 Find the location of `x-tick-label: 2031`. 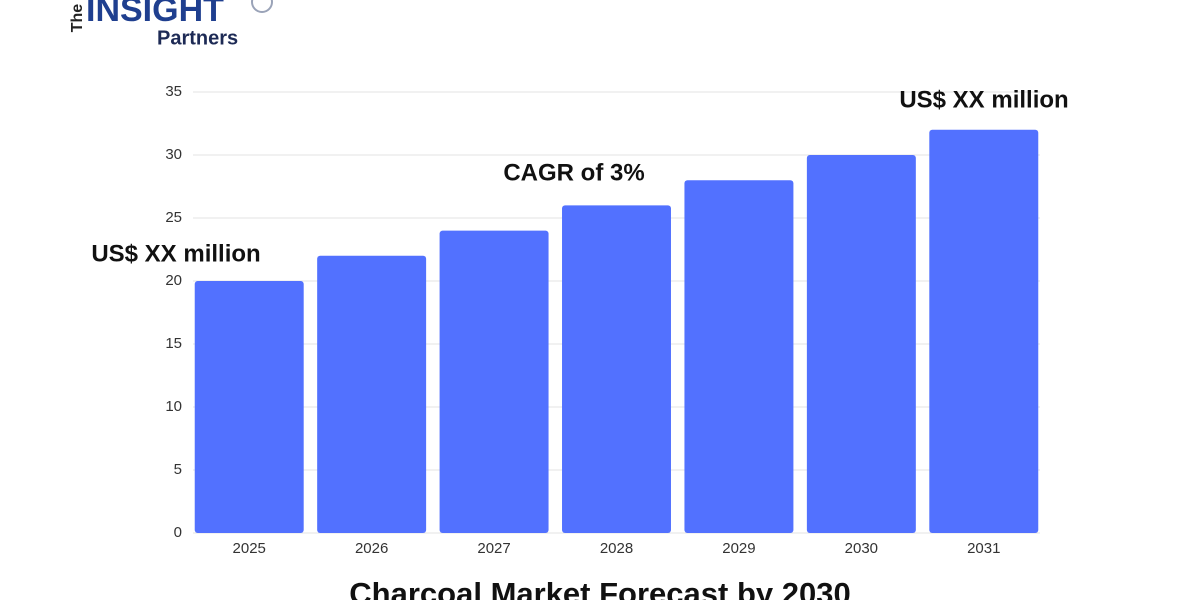

x-tick-label: 2031 is located at coordinates (983, 548).